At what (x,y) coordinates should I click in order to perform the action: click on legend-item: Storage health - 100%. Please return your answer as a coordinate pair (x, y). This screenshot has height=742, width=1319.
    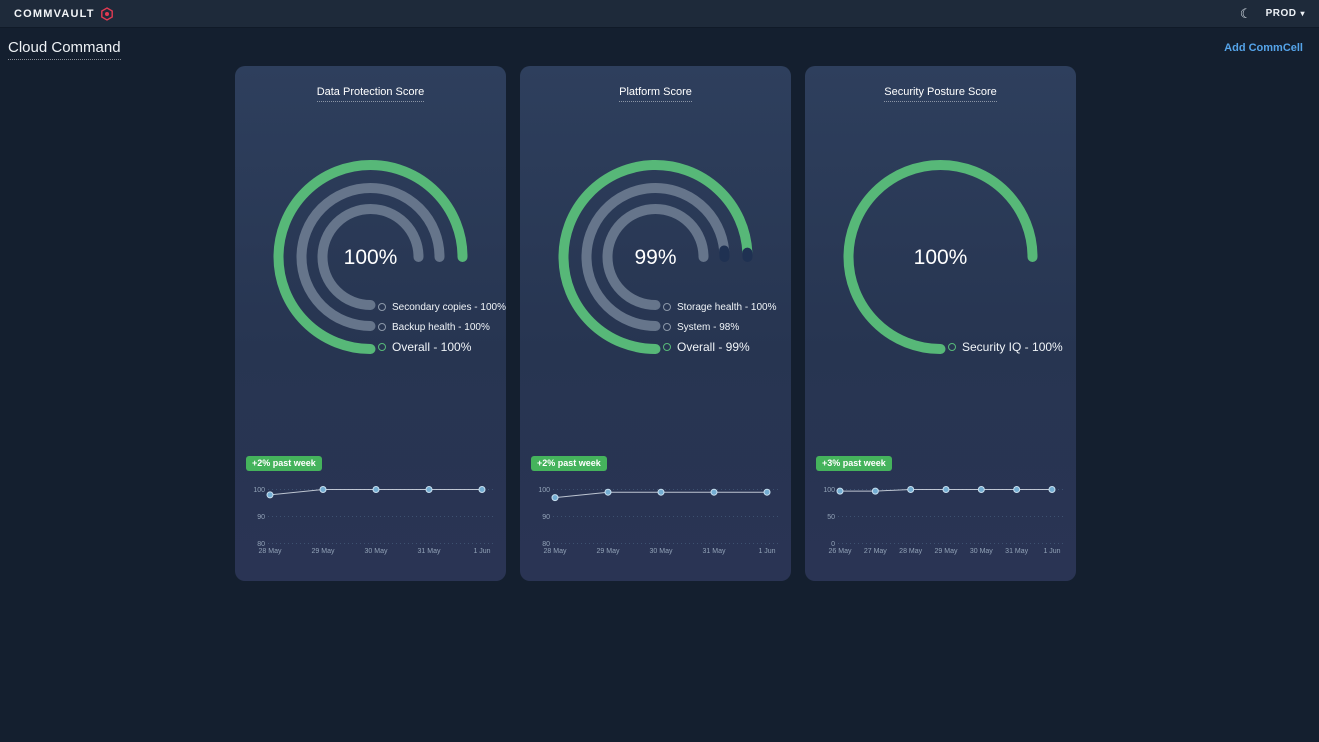
    Looking at the image, I should click on (720, 307).